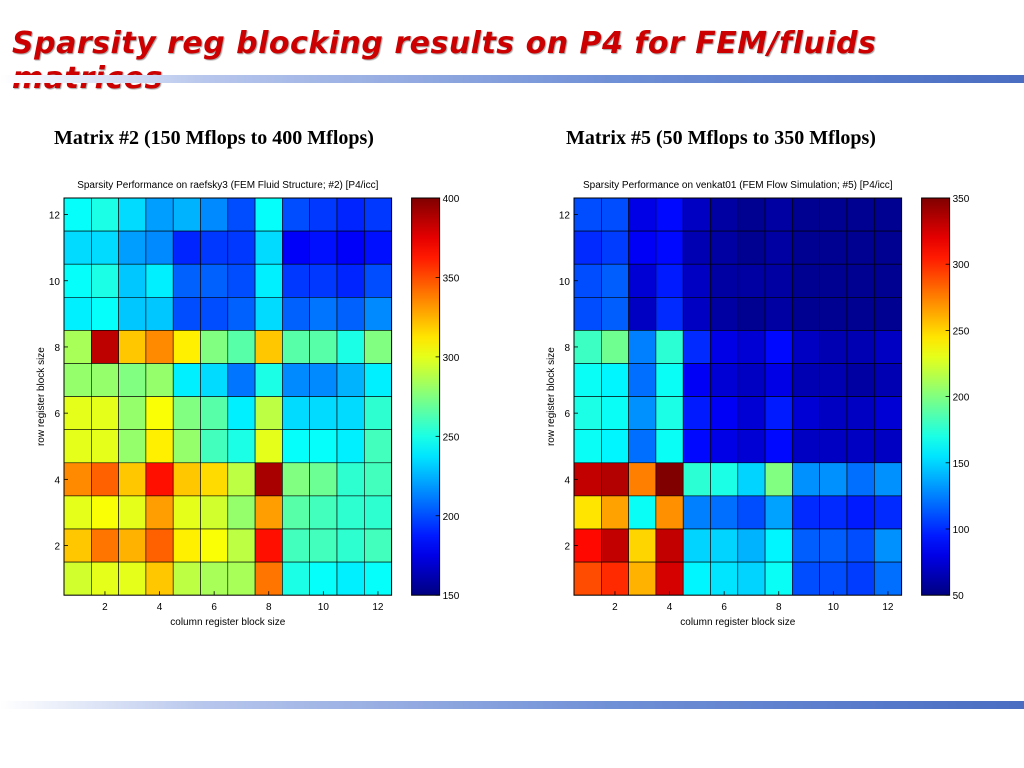 The image size is (1024, 768). What do you see at coordinates (961, 530) in the screenshot?
I see `colorbar-tick-label: 100` at bounding box center [961, 530].